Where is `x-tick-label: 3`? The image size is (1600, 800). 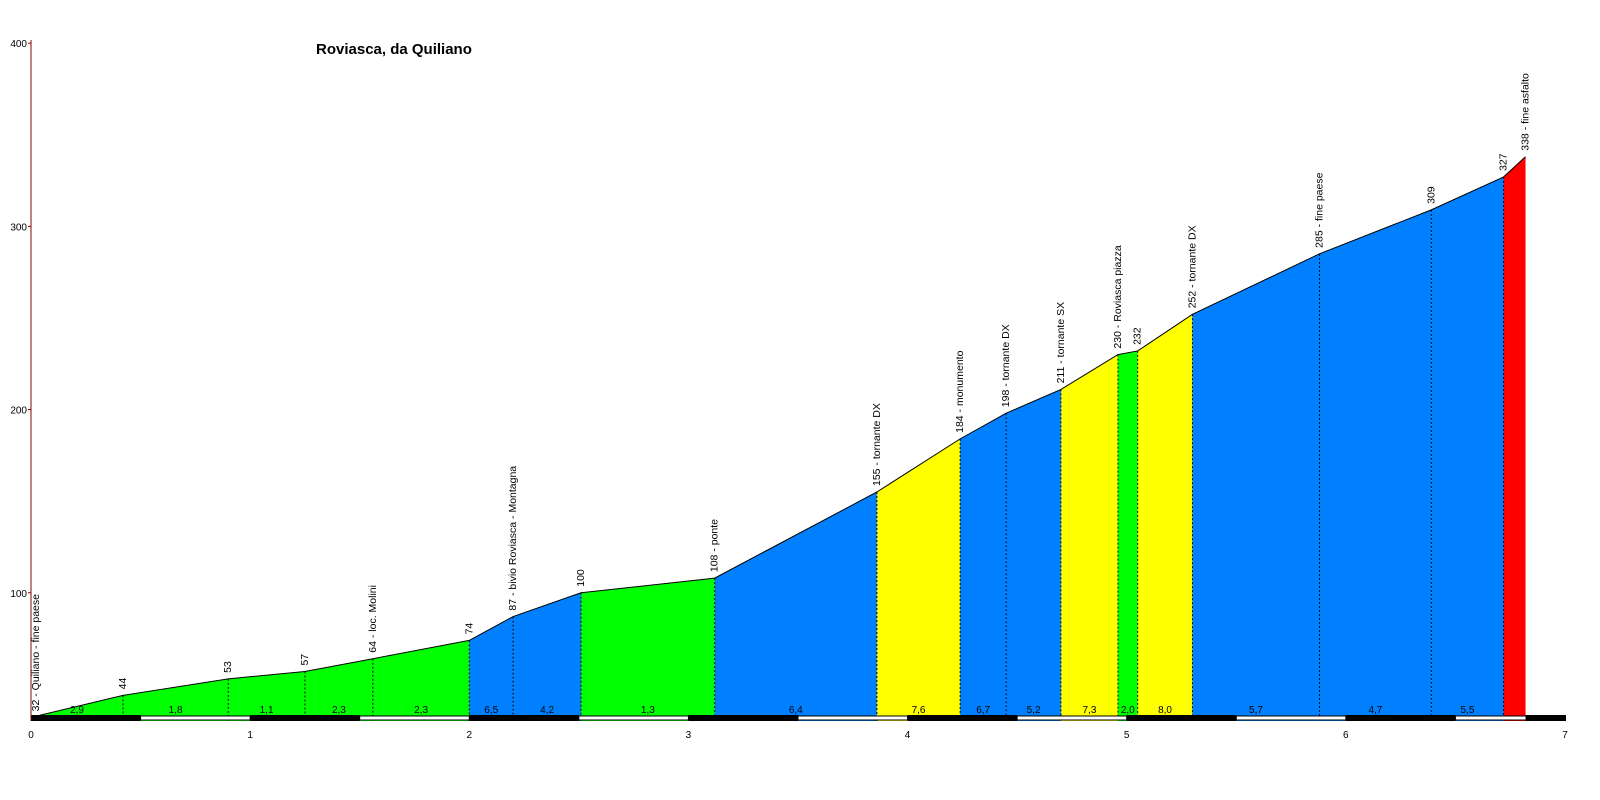
x-tick-label: 3 is located at coordinates (689, 735).